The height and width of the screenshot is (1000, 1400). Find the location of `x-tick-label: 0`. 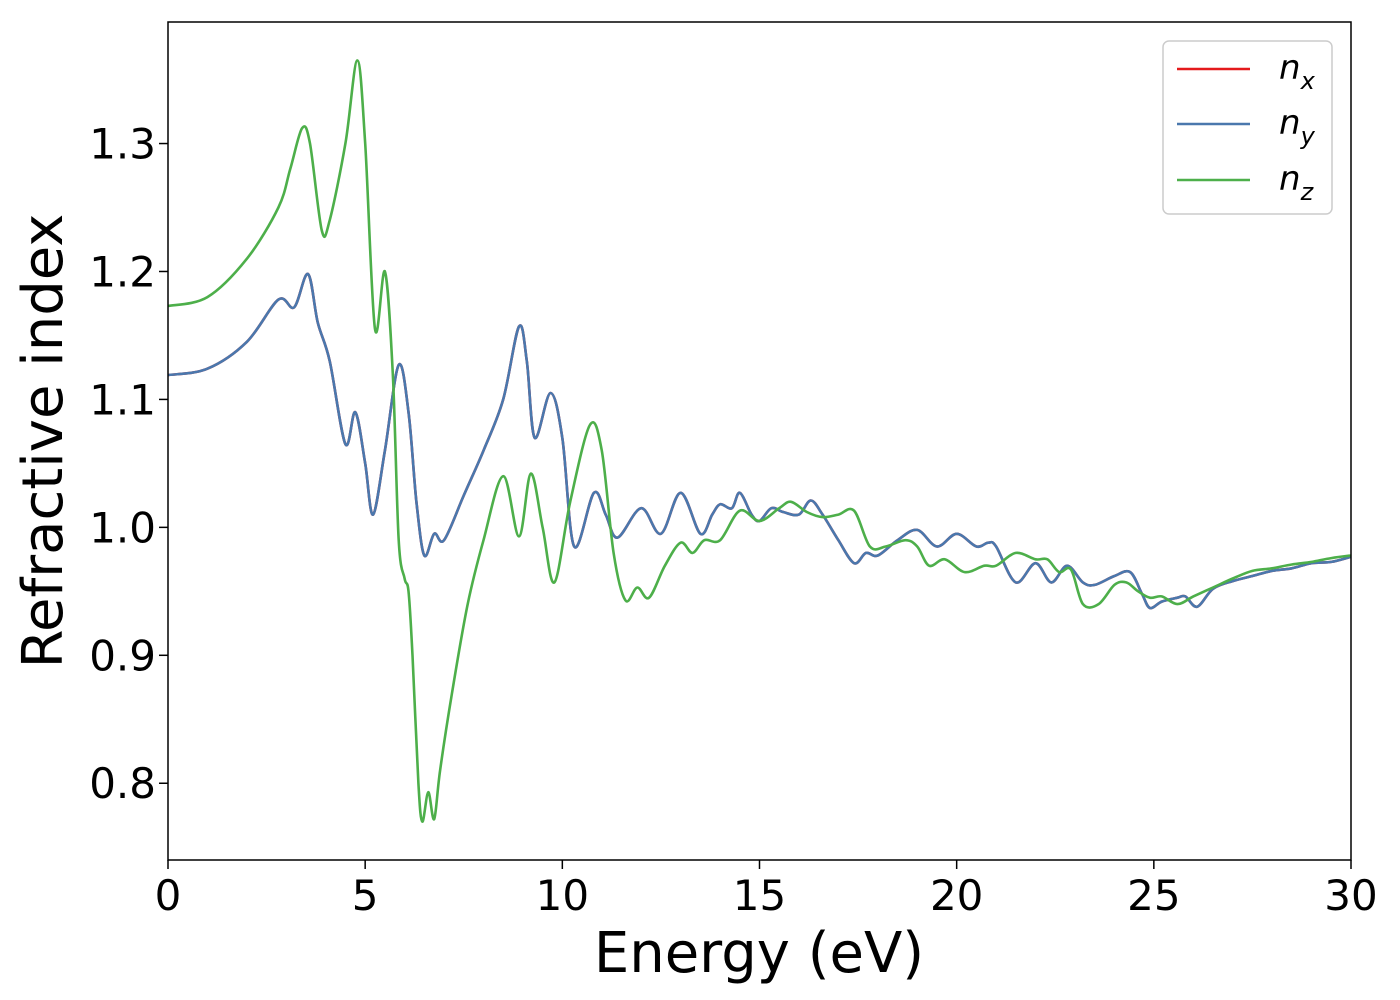

x-tick-label: 0 is located at coordinates (168, 895).